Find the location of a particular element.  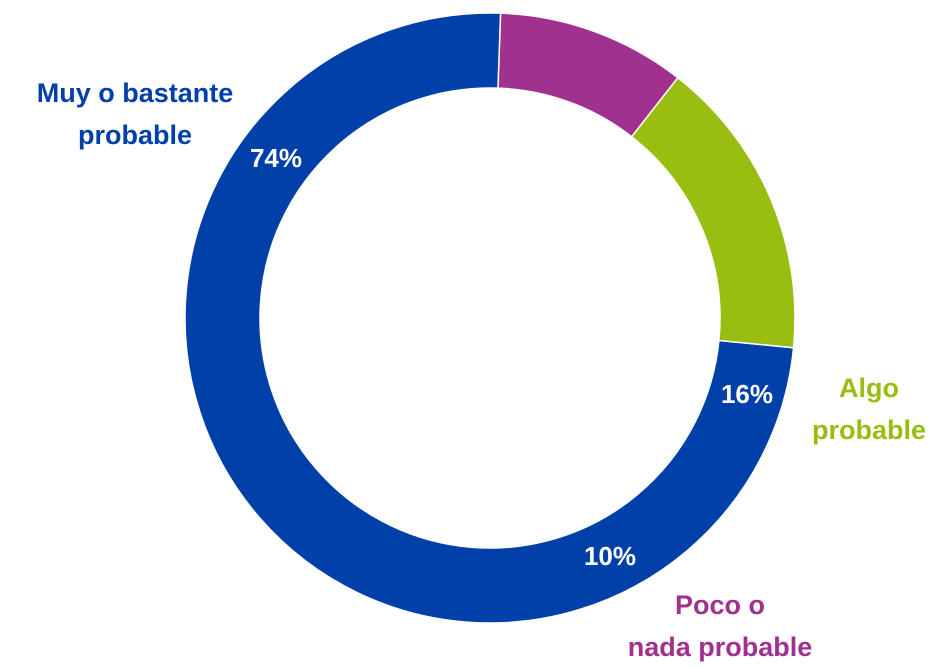

slice-value-label: 16% is located at coordinates (747, 394).